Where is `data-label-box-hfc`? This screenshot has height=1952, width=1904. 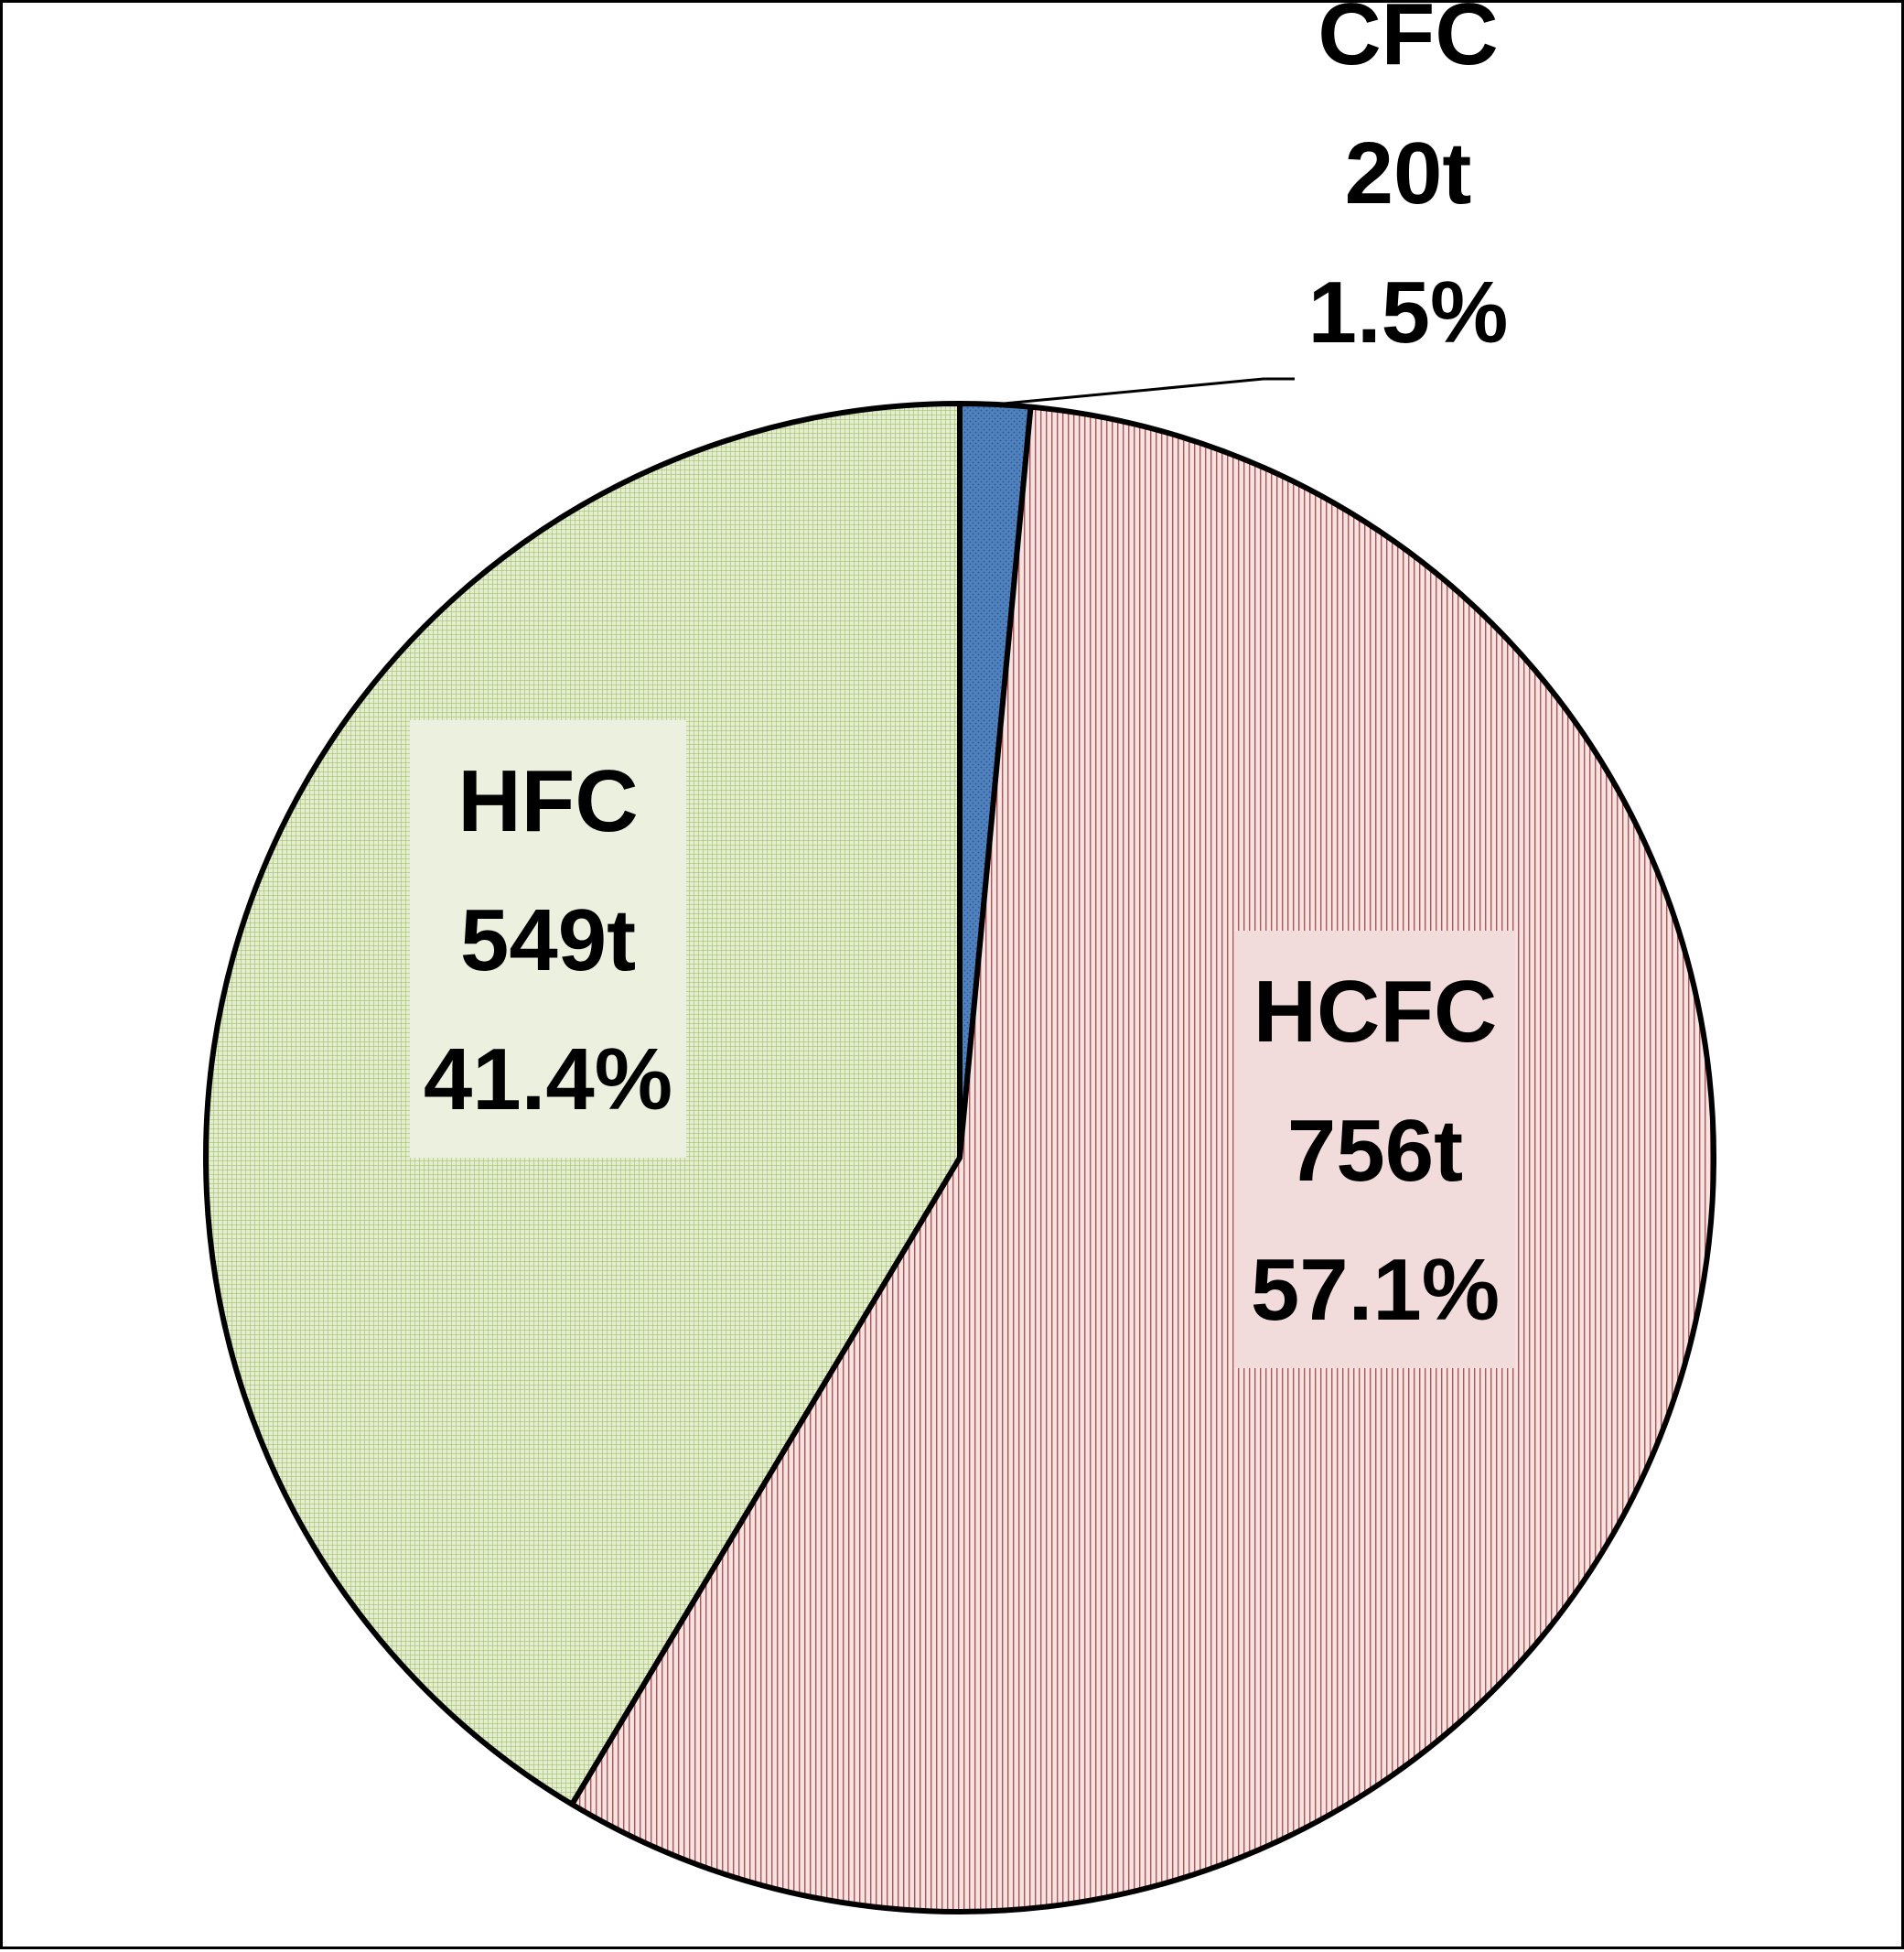
data-label-box-hfc is located at coordinates (548, 939).